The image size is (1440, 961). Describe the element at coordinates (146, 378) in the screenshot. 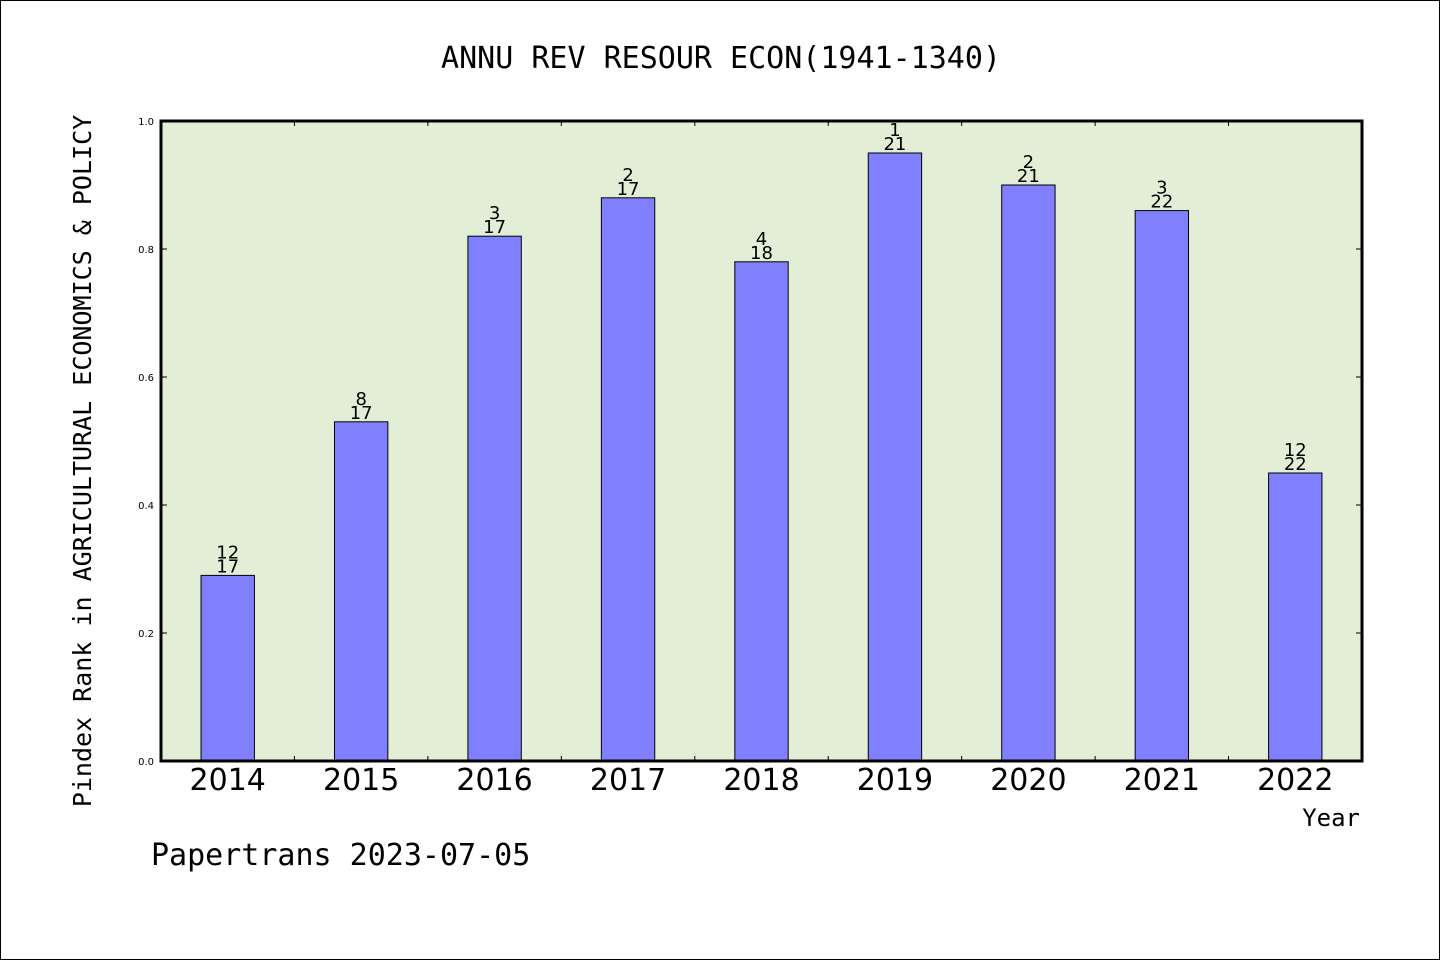

I see `y-tick-label: 0.6` at that location.